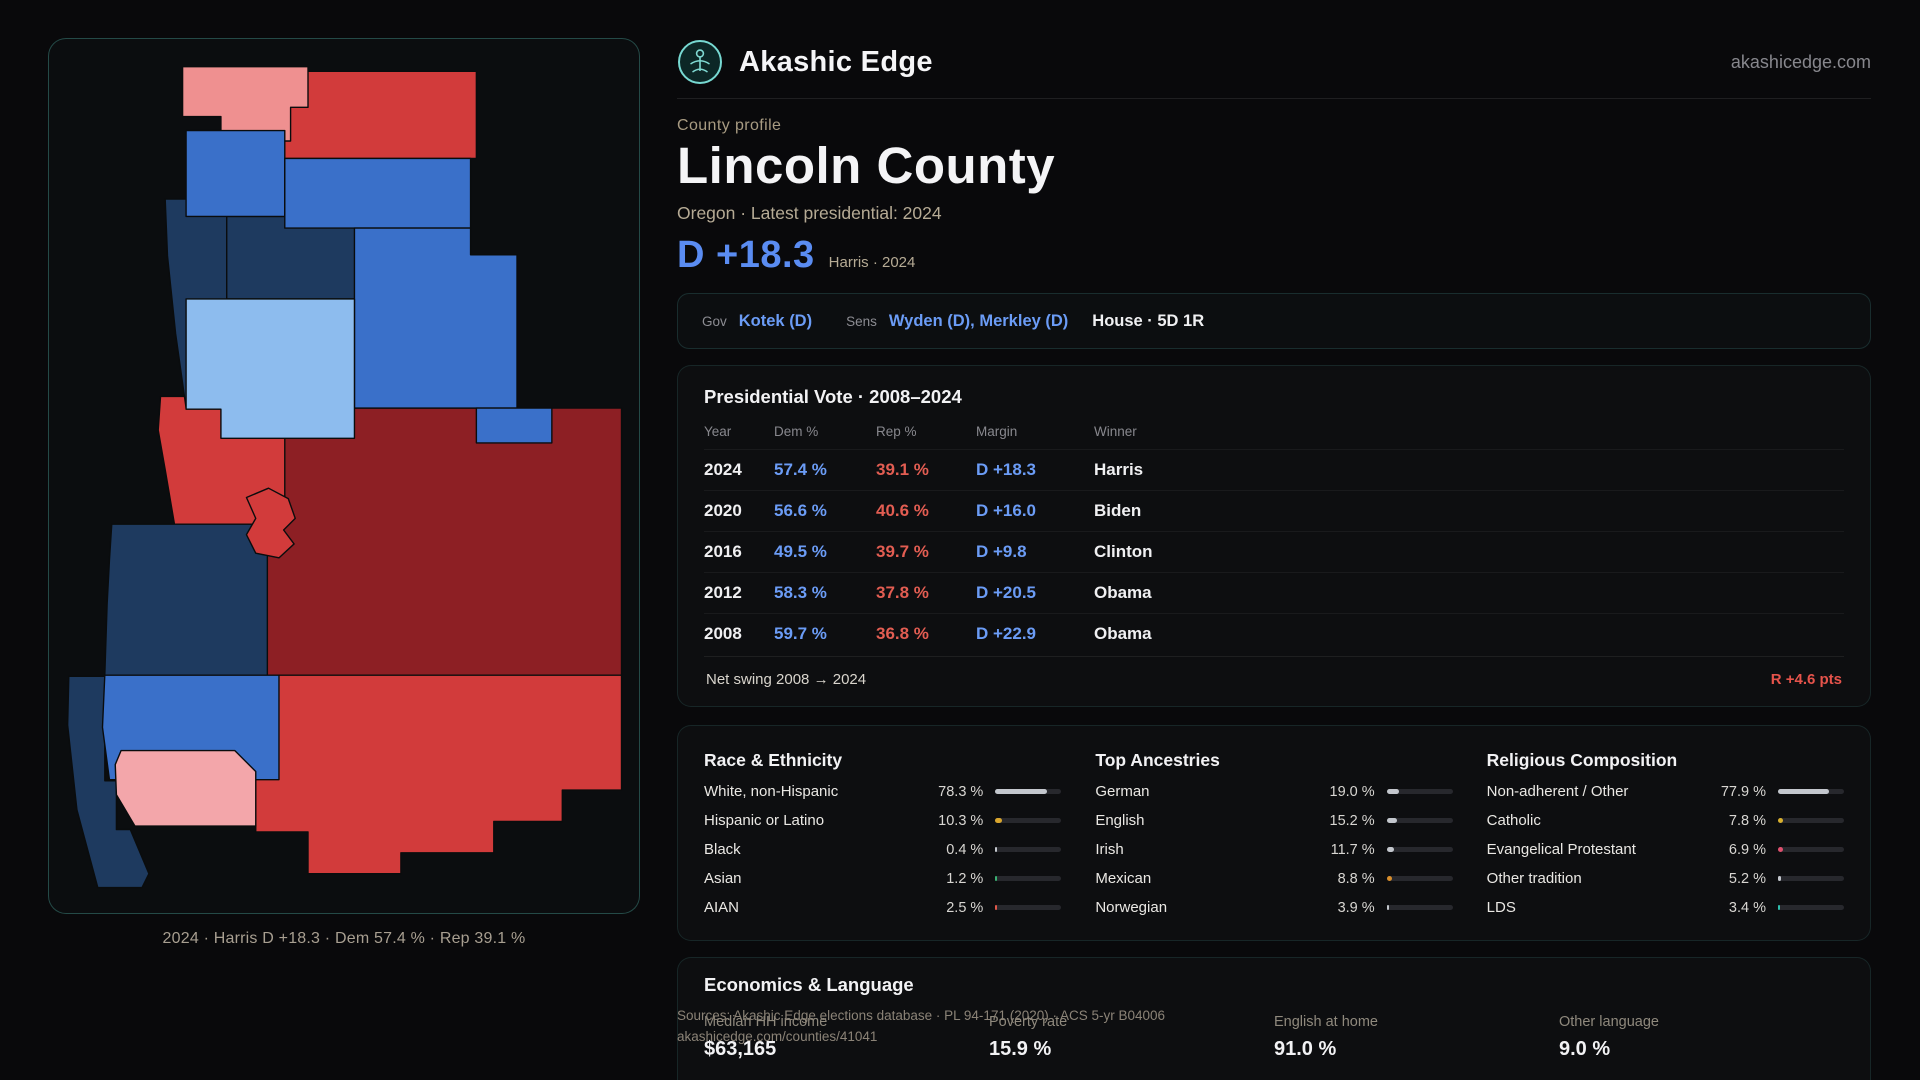  Describe the element at coordinates (1001, 552) in the screenshot. I see `margin-cell: D +9.8` at that location.